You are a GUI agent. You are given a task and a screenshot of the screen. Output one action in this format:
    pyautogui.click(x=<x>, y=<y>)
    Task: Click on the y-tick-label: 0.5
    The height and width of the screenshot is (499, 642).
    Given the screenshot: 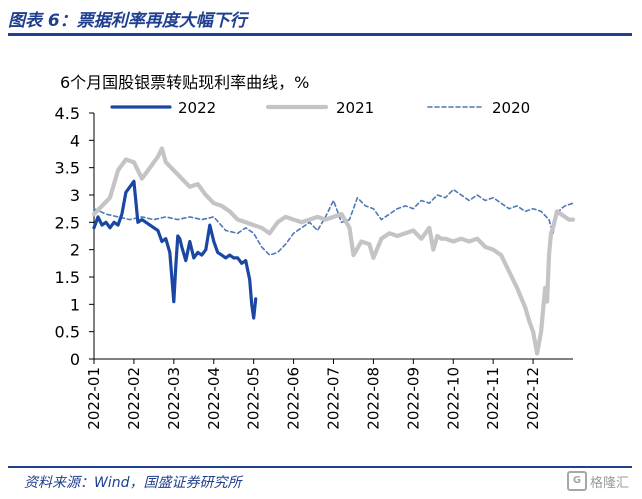 What is the action you would take?
    pyautogui.click(x=67, y=332)
    